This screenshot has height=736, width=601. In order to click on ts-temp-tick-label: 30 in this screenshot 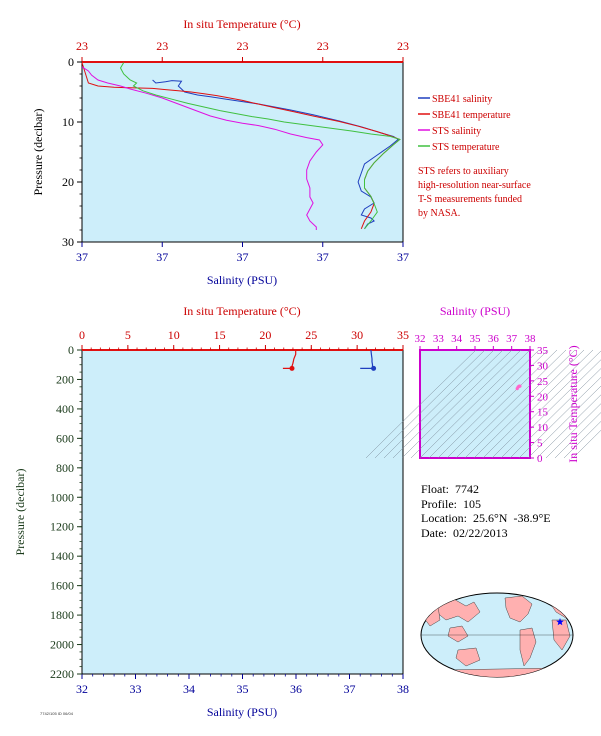, I will do `click(543, 366)`.